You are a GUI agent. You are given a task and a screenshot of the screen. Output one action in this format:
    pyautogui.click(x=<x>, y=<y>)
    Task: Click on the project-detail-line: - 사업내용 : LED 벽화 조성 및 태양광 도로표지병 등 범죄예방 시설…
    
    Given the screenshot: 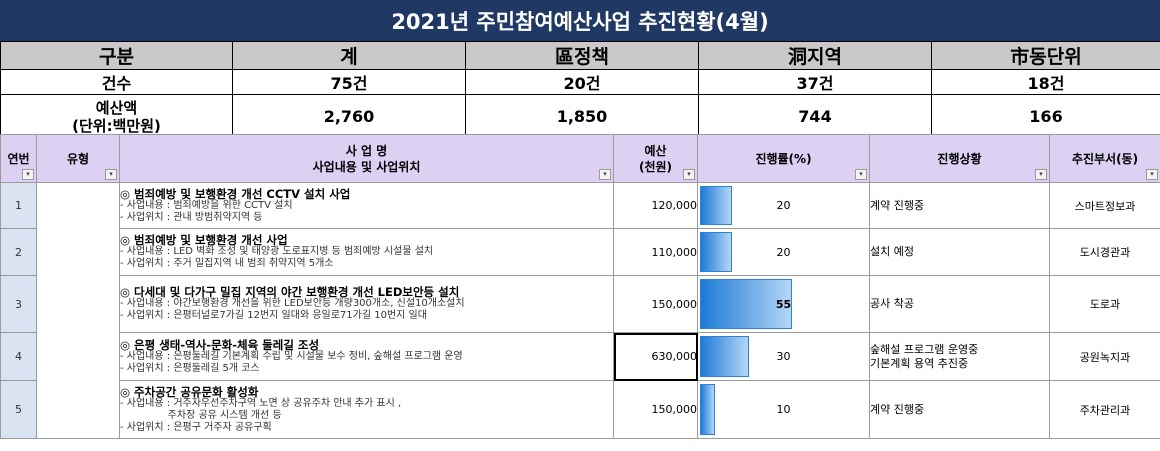 What is the action you would take?
    pyautogui.click(x=277, y=251)
    